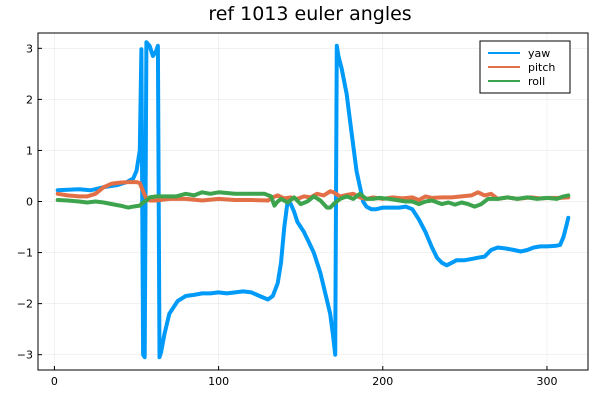  What do you see at coordinates (546, 381) in the screenshot?
I see `x-tick-label: 300` at bounding box center [546, 381].